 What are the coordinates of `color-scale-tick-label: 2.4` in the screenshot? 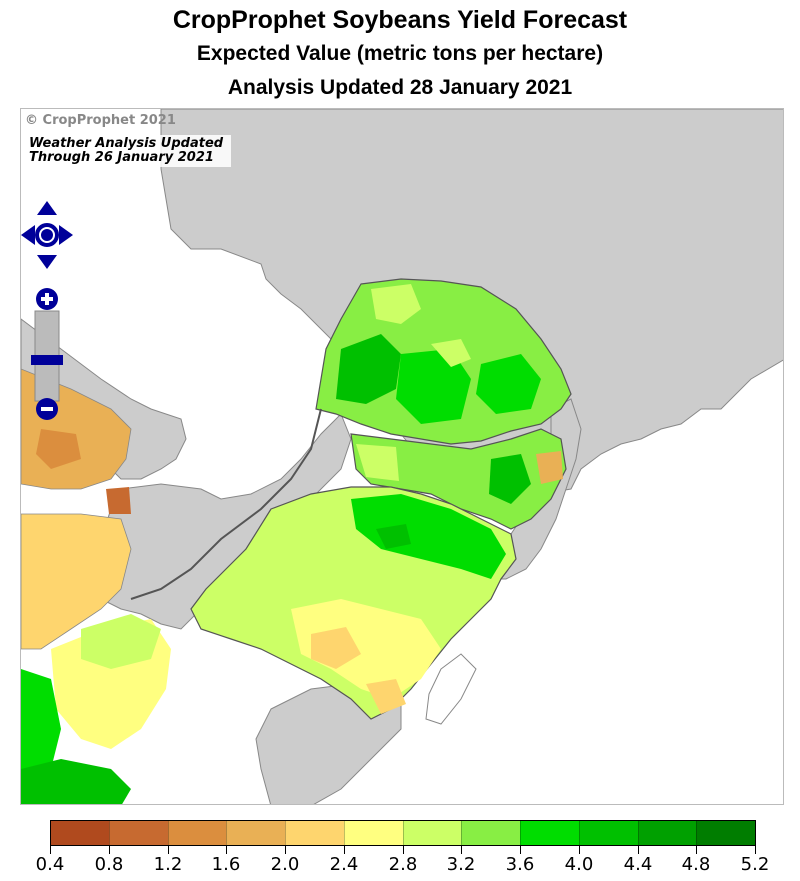 It's located at (344, 864).